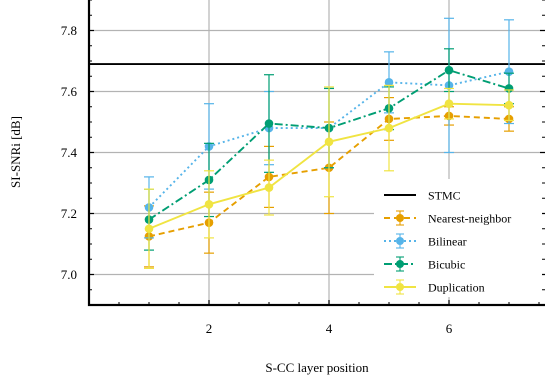  I want to click on legend-label: Bilinear, so click(447, 242).